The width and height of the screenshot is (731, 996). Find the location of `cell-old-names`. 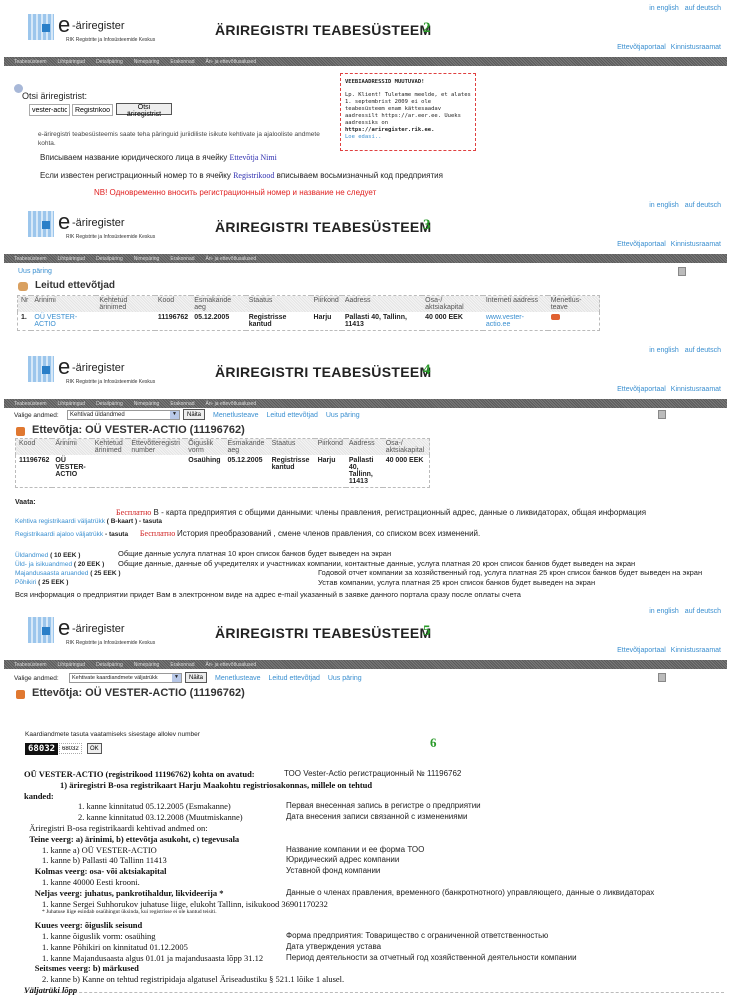

cell-old-names is located at coordinates (125, 321).